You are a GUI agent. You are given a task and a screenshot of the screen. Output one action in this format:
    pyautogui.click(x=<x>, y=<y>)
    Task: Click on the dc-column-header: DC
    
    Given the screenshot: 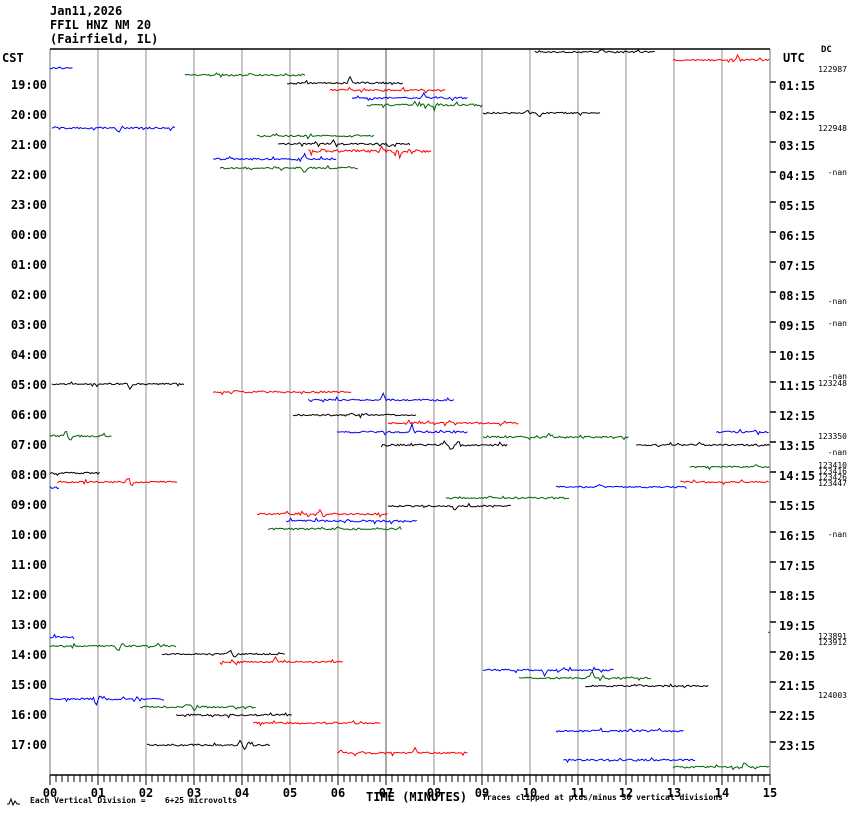 What is the action you would take?
    pyautogui.click(x=826, y=50)
    